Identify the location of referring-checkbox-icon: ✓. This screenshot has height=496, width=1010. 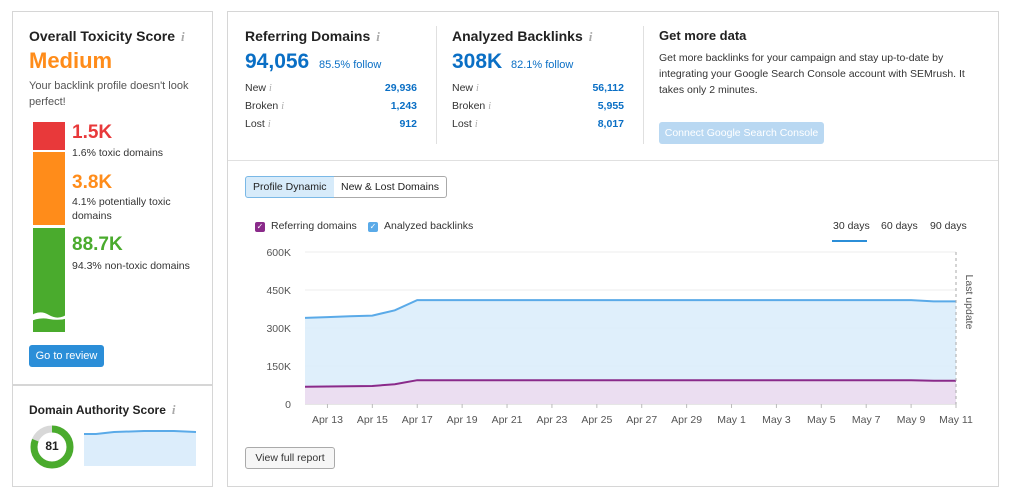
(260, 227).